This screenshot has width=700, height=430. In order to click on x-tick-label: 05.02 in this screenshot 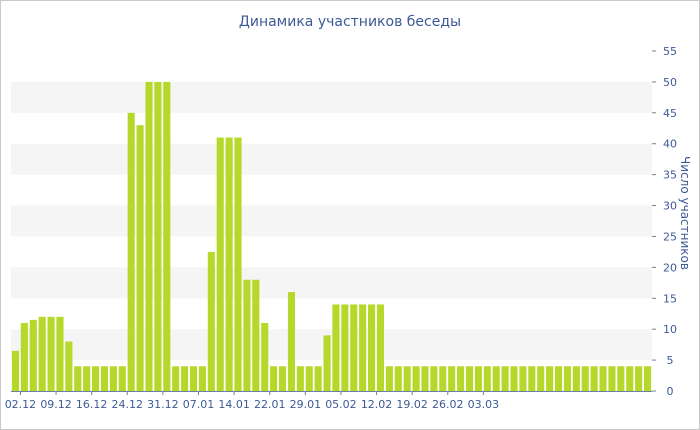, I will do `click(341, 404)`.